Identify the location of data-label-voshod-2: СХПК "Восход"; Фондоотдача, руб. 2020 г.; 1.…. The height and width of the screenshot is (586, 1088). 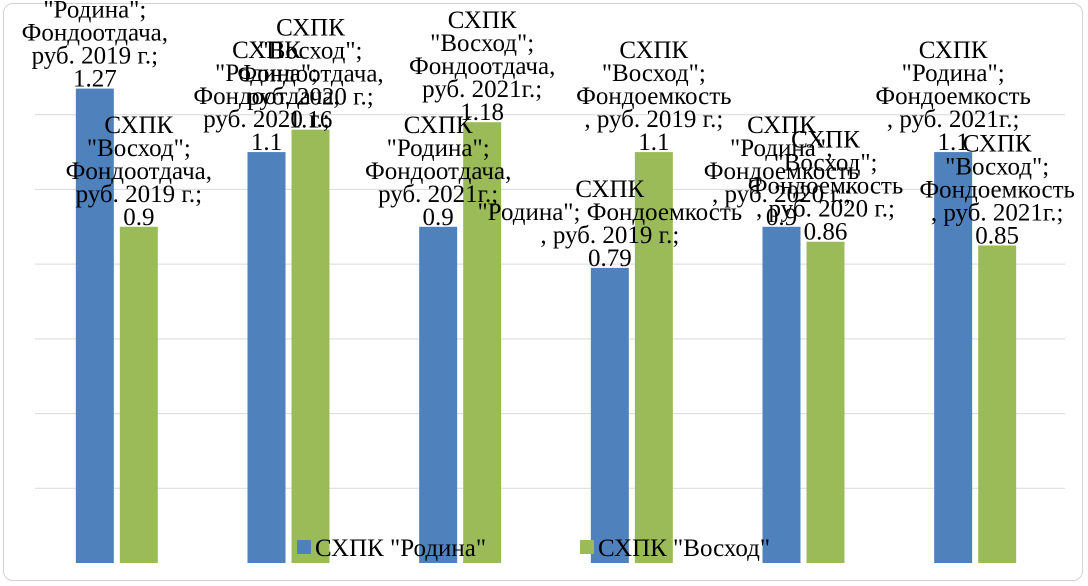
(310, 74).